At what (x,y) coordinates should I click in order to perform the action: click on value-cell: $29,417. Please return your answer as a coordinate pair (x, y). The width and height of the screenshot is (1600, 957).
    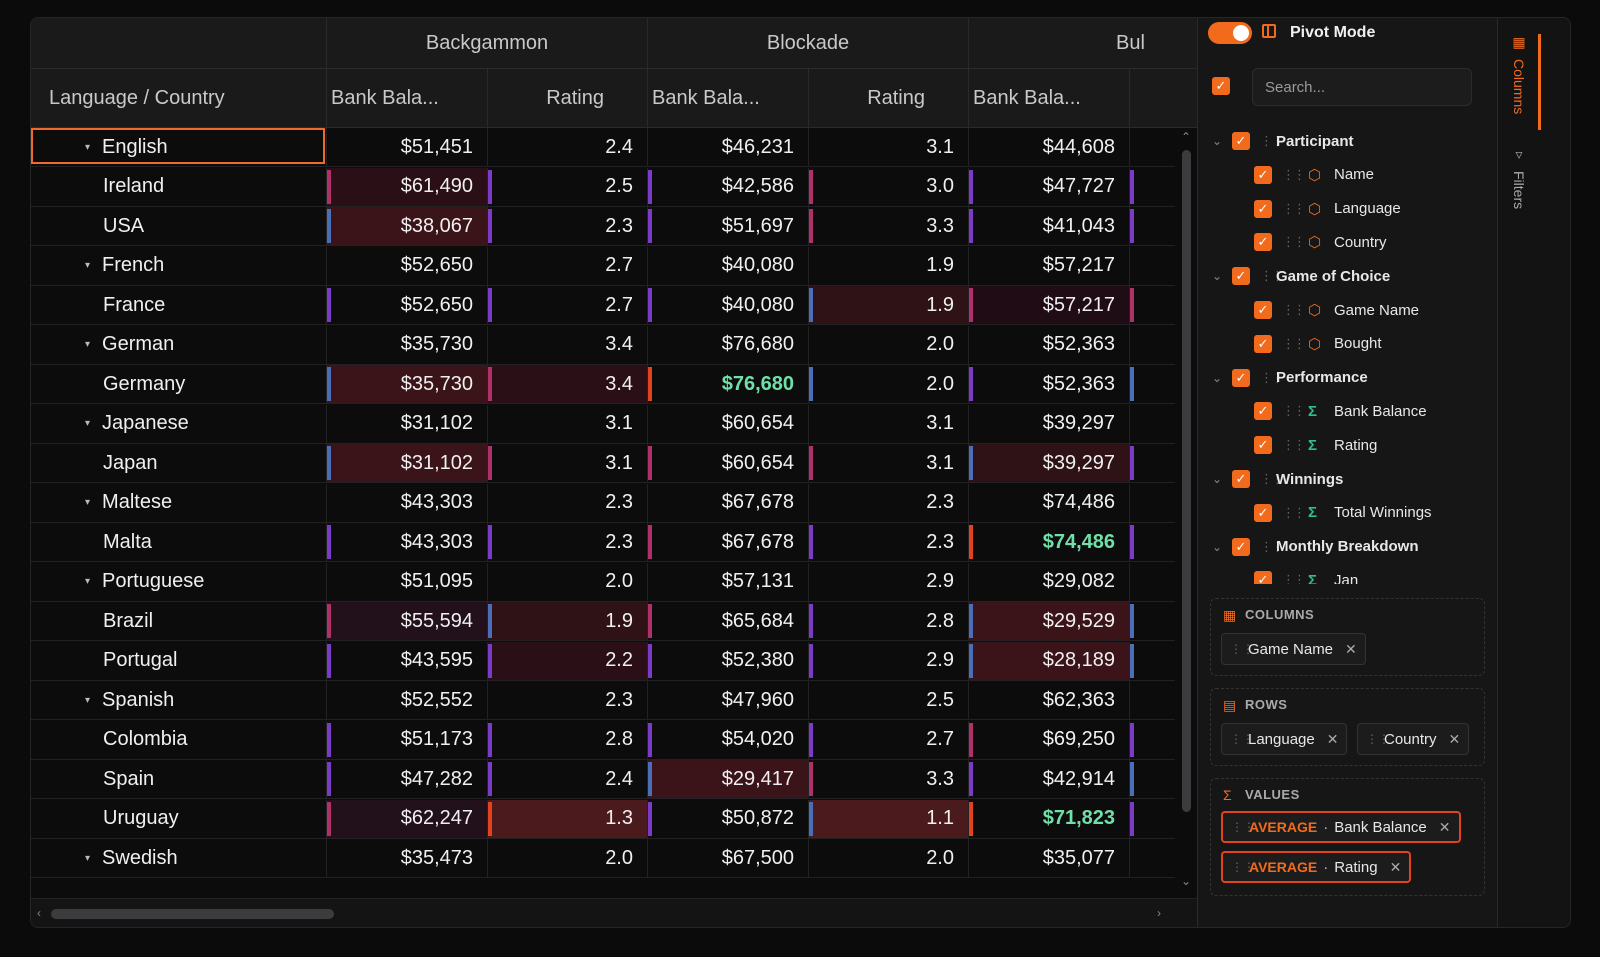
    Looking at the image, I should click on (727, 779).